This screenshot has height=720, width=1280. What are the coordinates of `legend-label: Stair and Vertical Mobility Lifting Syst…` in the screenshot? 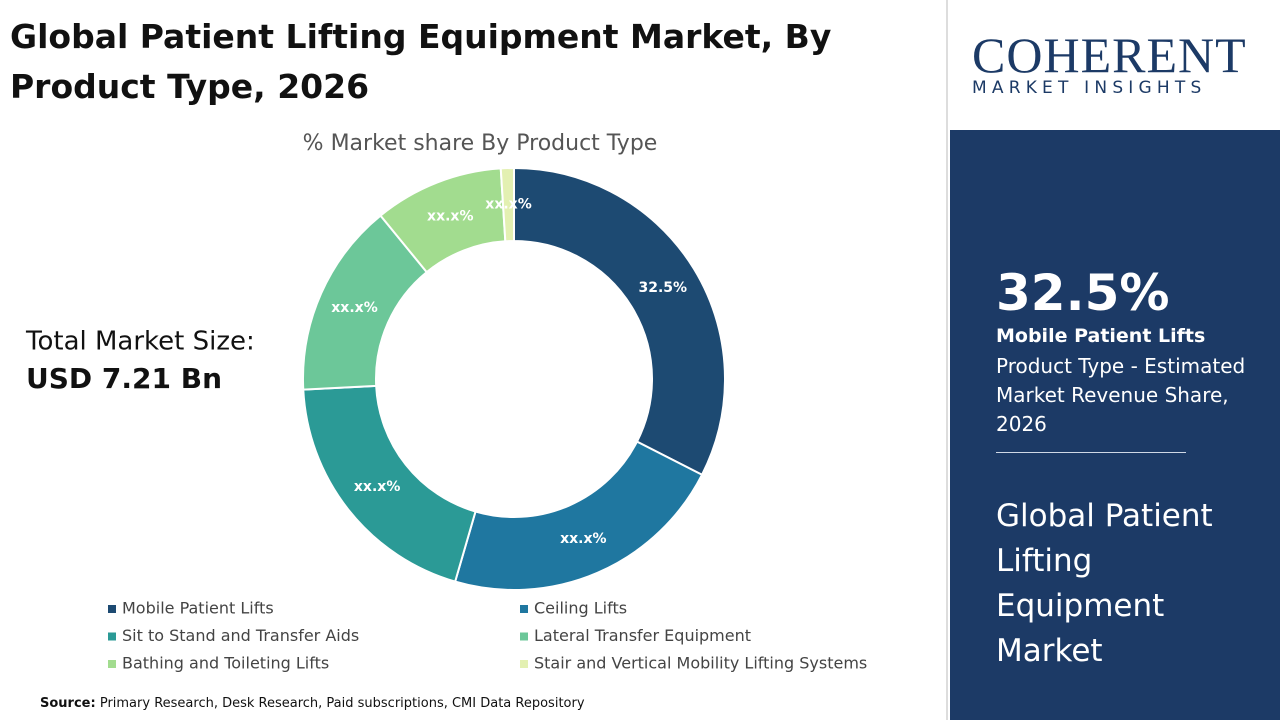 It's located at (700, 663).